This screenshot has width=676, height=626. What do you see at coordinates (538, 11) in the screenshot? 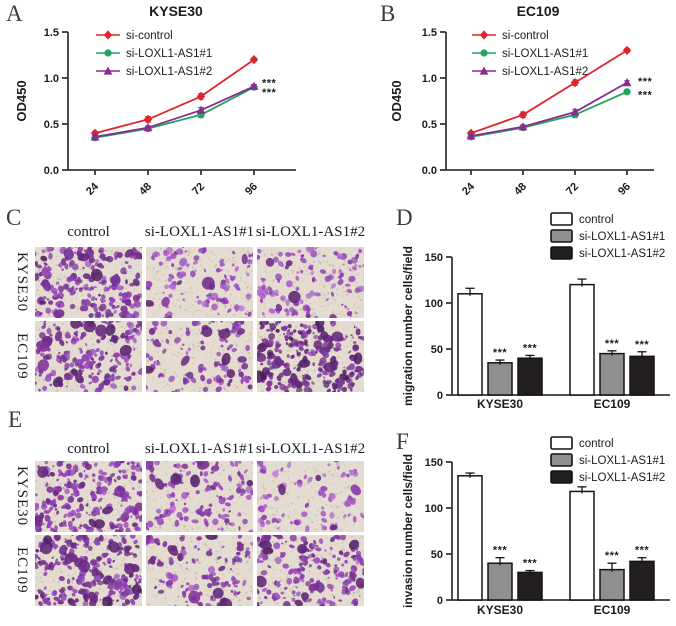
I see `chart-title: EC109` at bounding box center [538, 11].